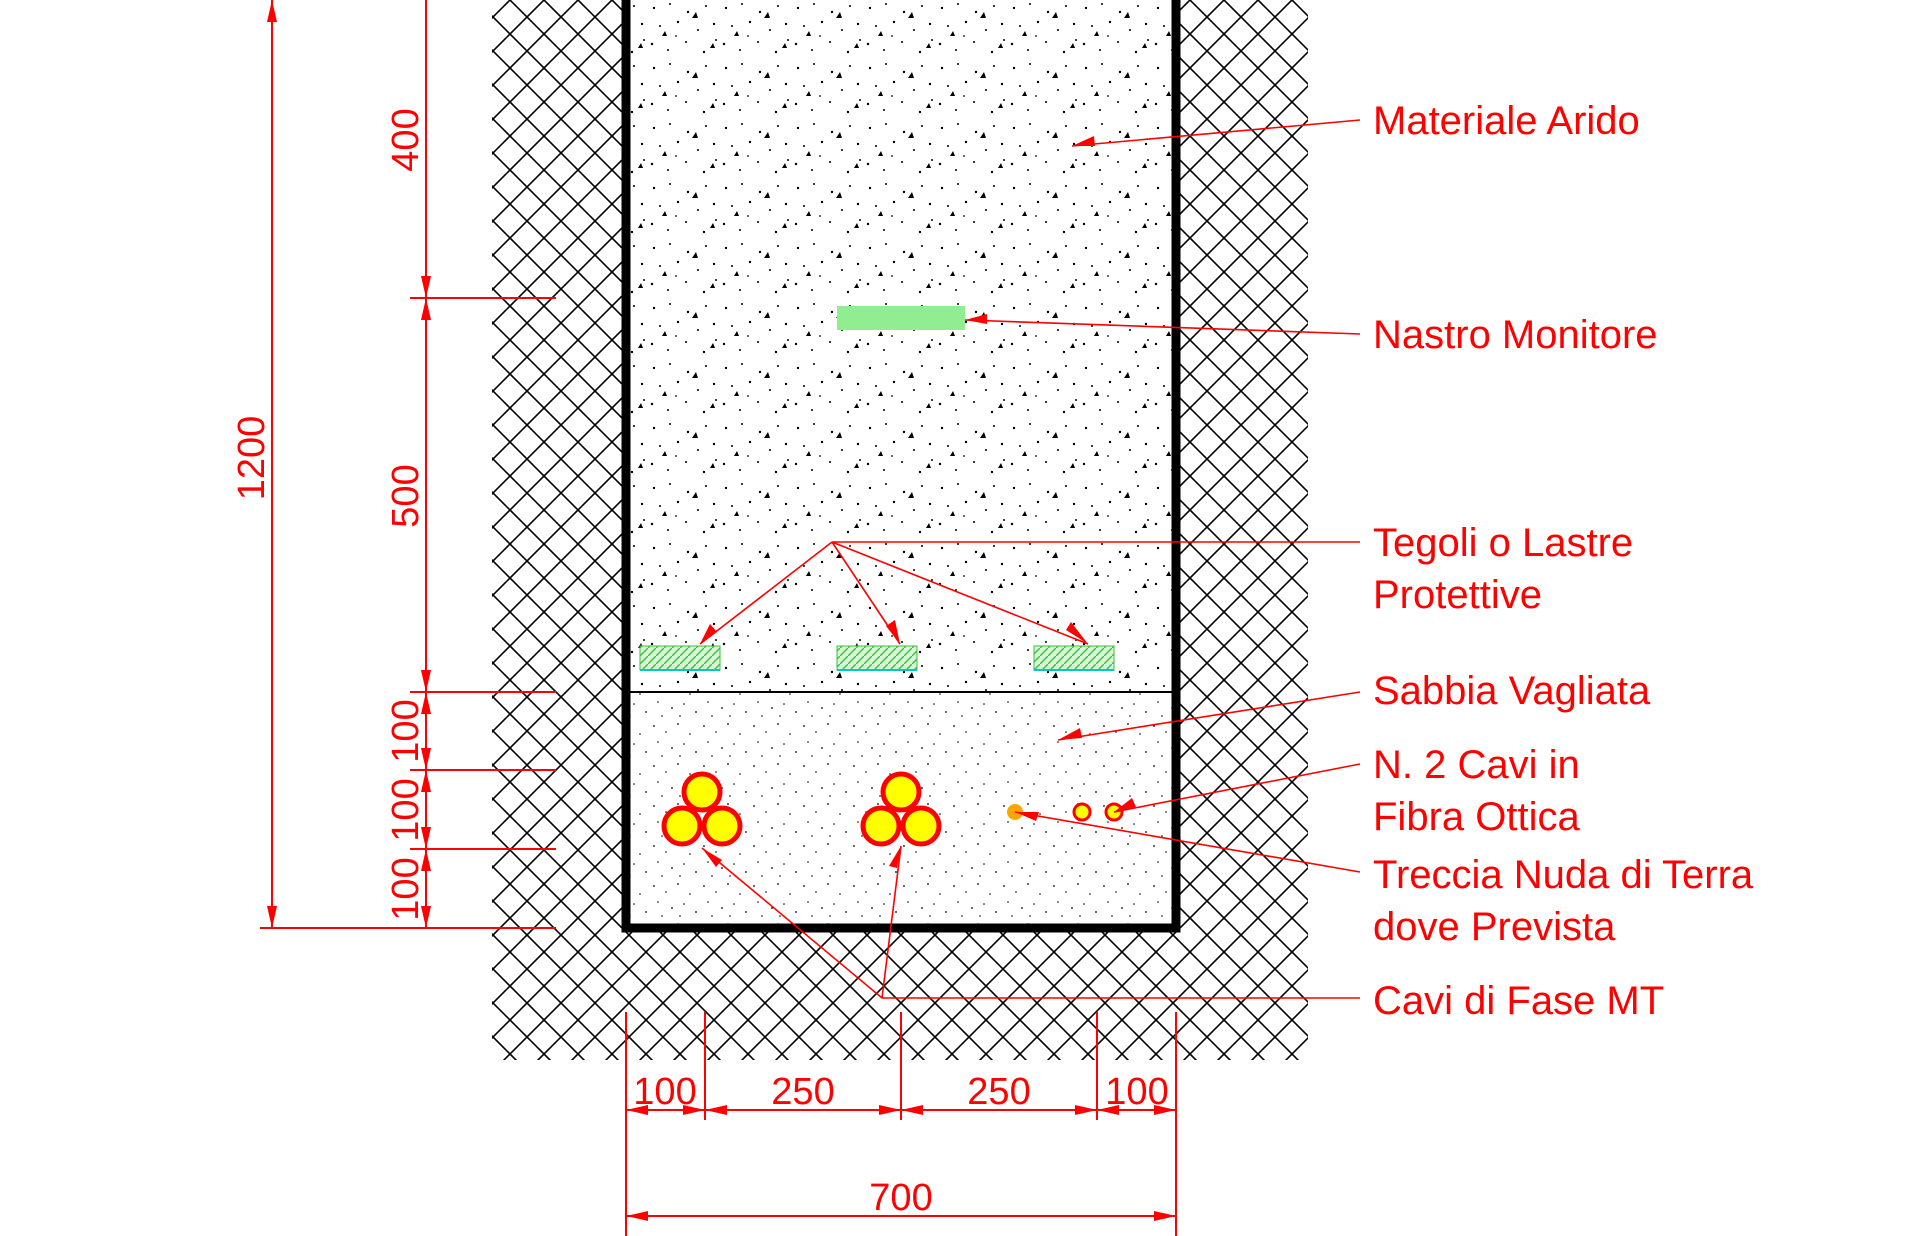 This screenshot has height=1236, width=1909. What do you see at coordinates (901, 1124) in the screenshot?
I see `horizontal-dimensions` at bounding box center [901, 1124].